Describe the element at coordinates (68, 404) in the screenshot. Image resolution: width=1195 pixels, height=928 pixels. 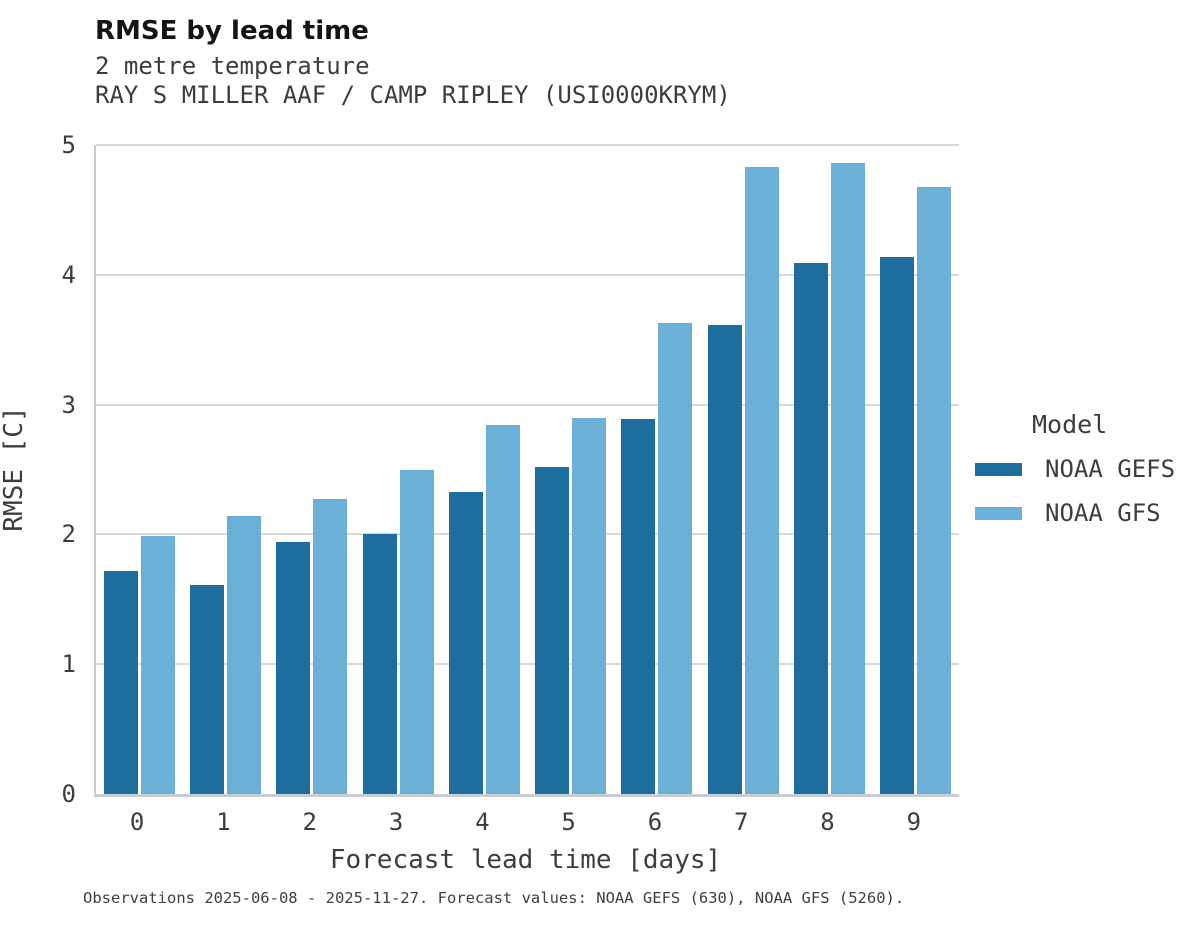
I see `y-tick-label-3: 3` at that location.